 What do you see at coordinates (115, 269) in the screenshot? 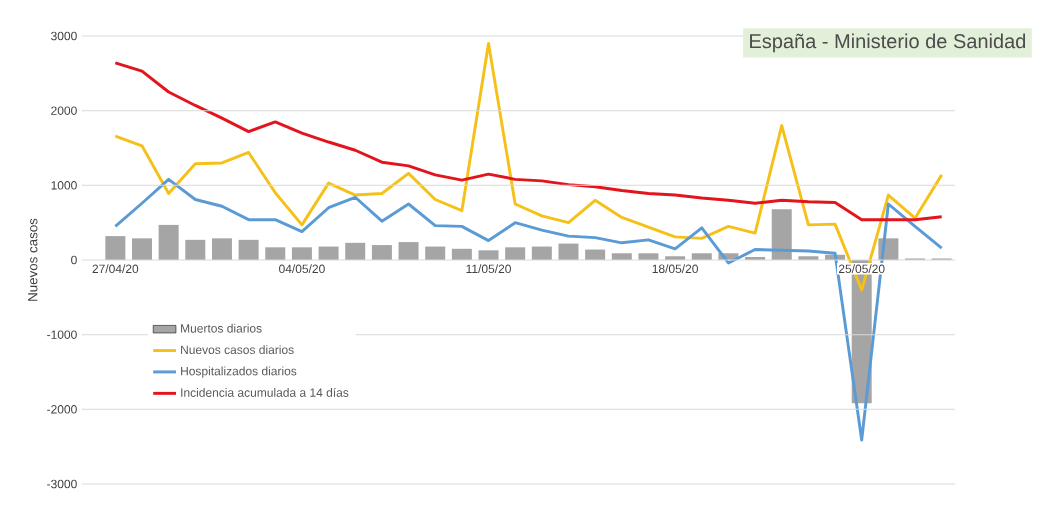
I see `x-tick-label: 27/04/20` at bounding box center [115, 269].